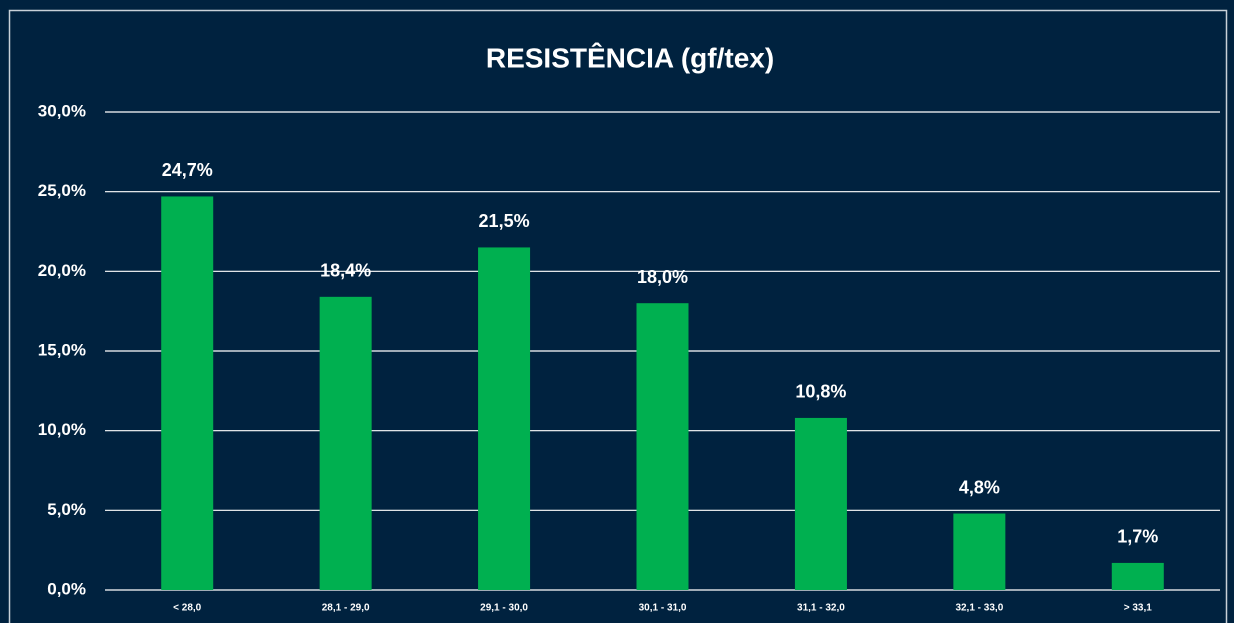 The height and width of the screenshot is (623, 1234). What do you see at coordinates (821, 608) in the screenshot?
I see `x-tick-label: 31,1 - 32,0` at bounding box center [821, 608].